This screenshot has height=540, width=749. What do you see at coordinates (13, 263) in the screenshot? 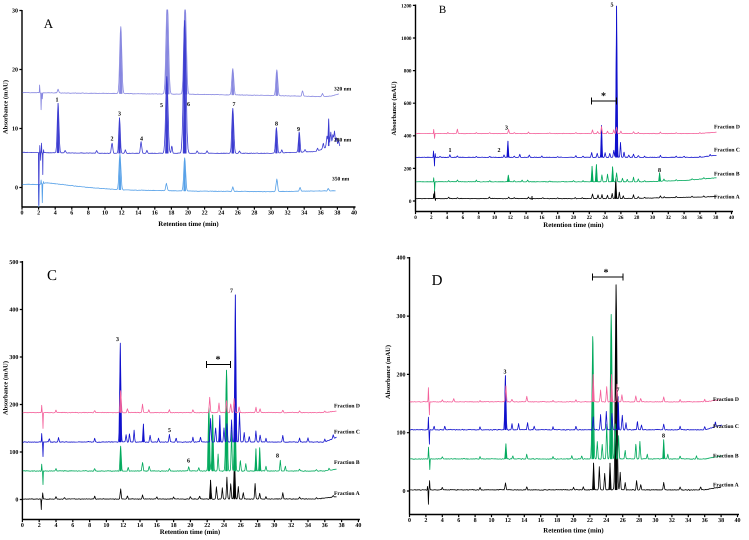
I see `svg-text: 500` at bounding box center [13, 263].